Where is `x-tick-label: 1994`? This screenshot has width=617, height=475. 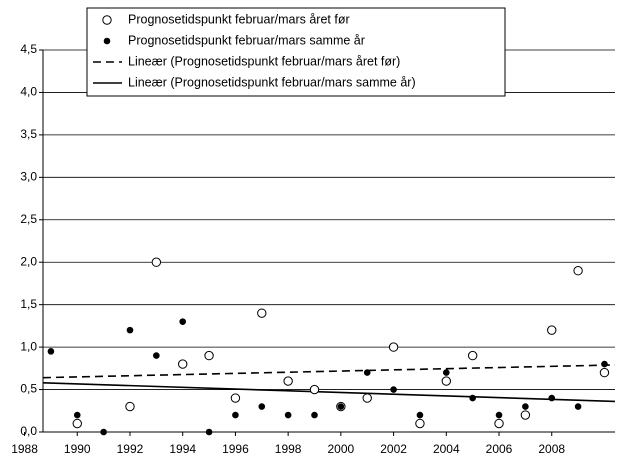 x-tick-label: 1994 is located at coordinates (182, 449).